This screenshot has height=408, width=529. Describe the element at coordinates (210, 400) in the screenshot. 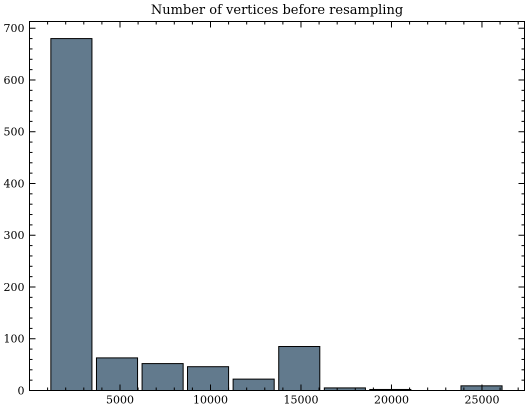

I see `x-tick-label: 10000` at that location.